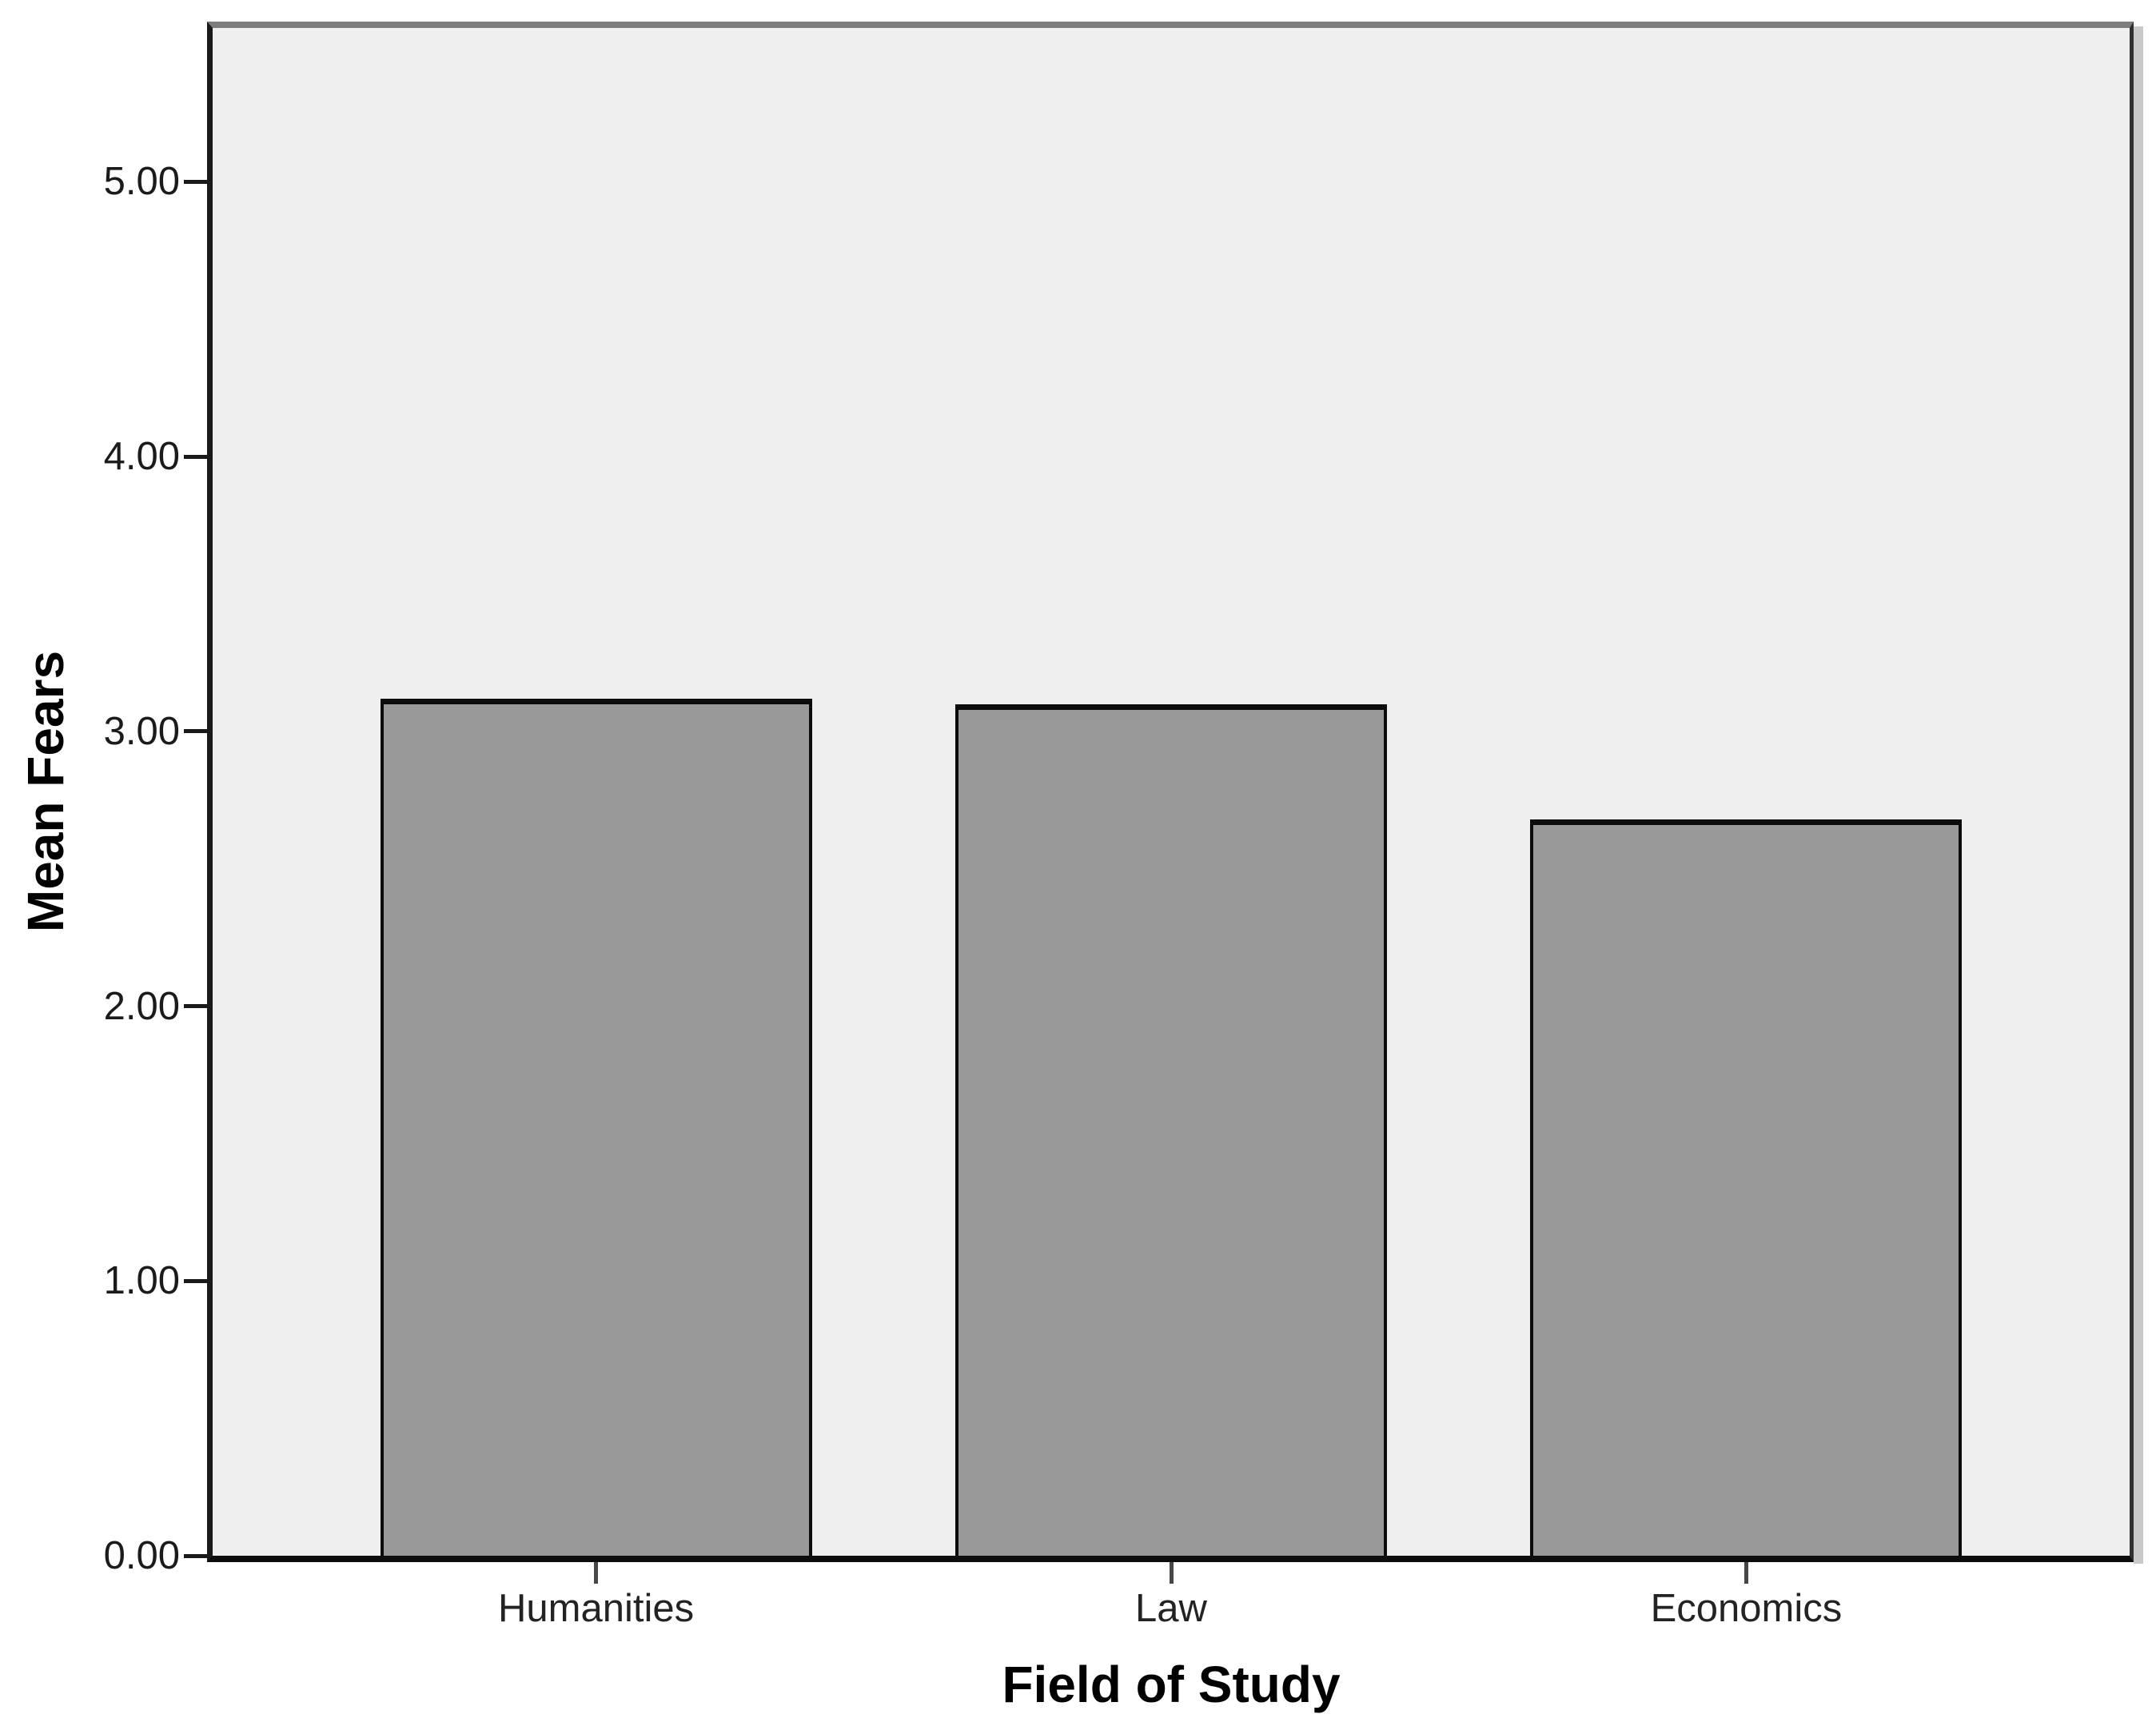 This screenshot has width=2156, height=1734. Describe the element at coordinates (142, 457) in the screenshot. I see `y-tick-label: 4.00` at that location.